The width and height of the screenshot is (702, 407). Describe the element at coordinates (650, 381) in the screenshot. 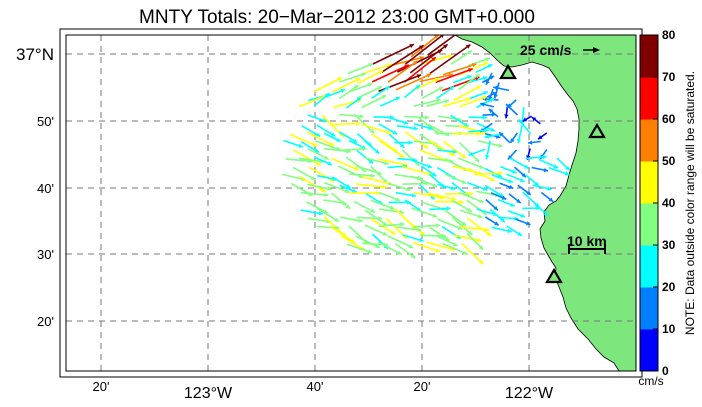

I see `colorbar-unit: cm/s` at that location.